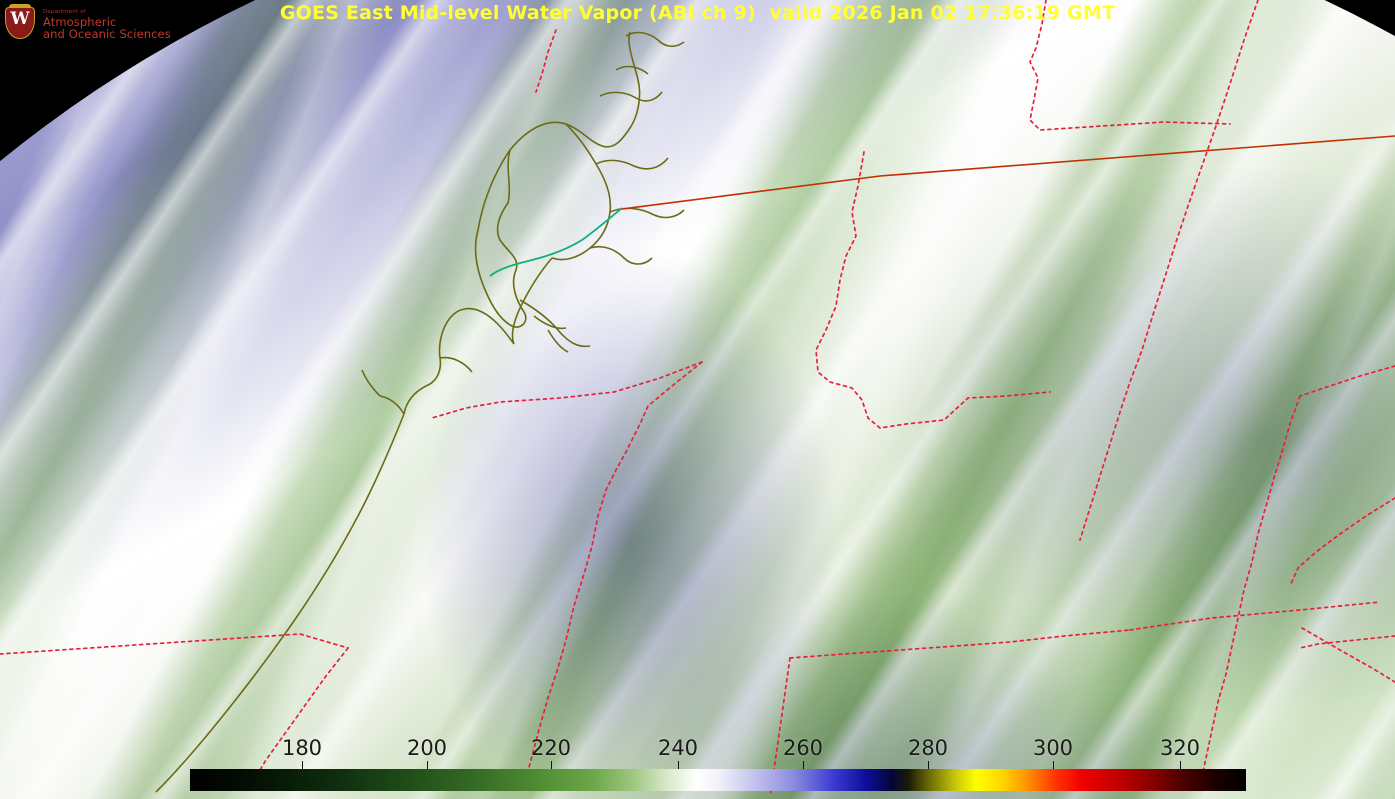 Image resolution: width=1395 pixels, height=799 pixels. I want to click on logo-line-2: and Oceanic Sciences, so click(107, 33).